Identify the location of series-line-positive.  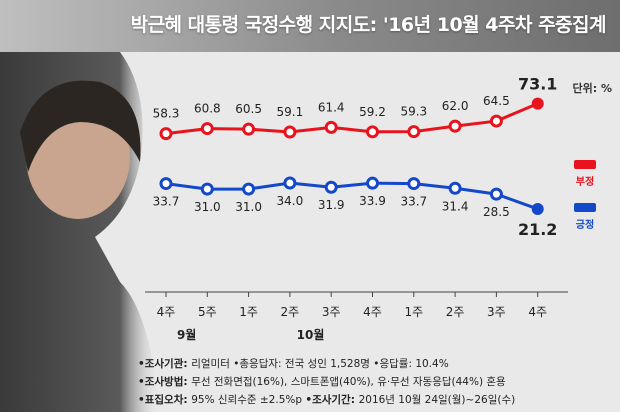
(352, 196).